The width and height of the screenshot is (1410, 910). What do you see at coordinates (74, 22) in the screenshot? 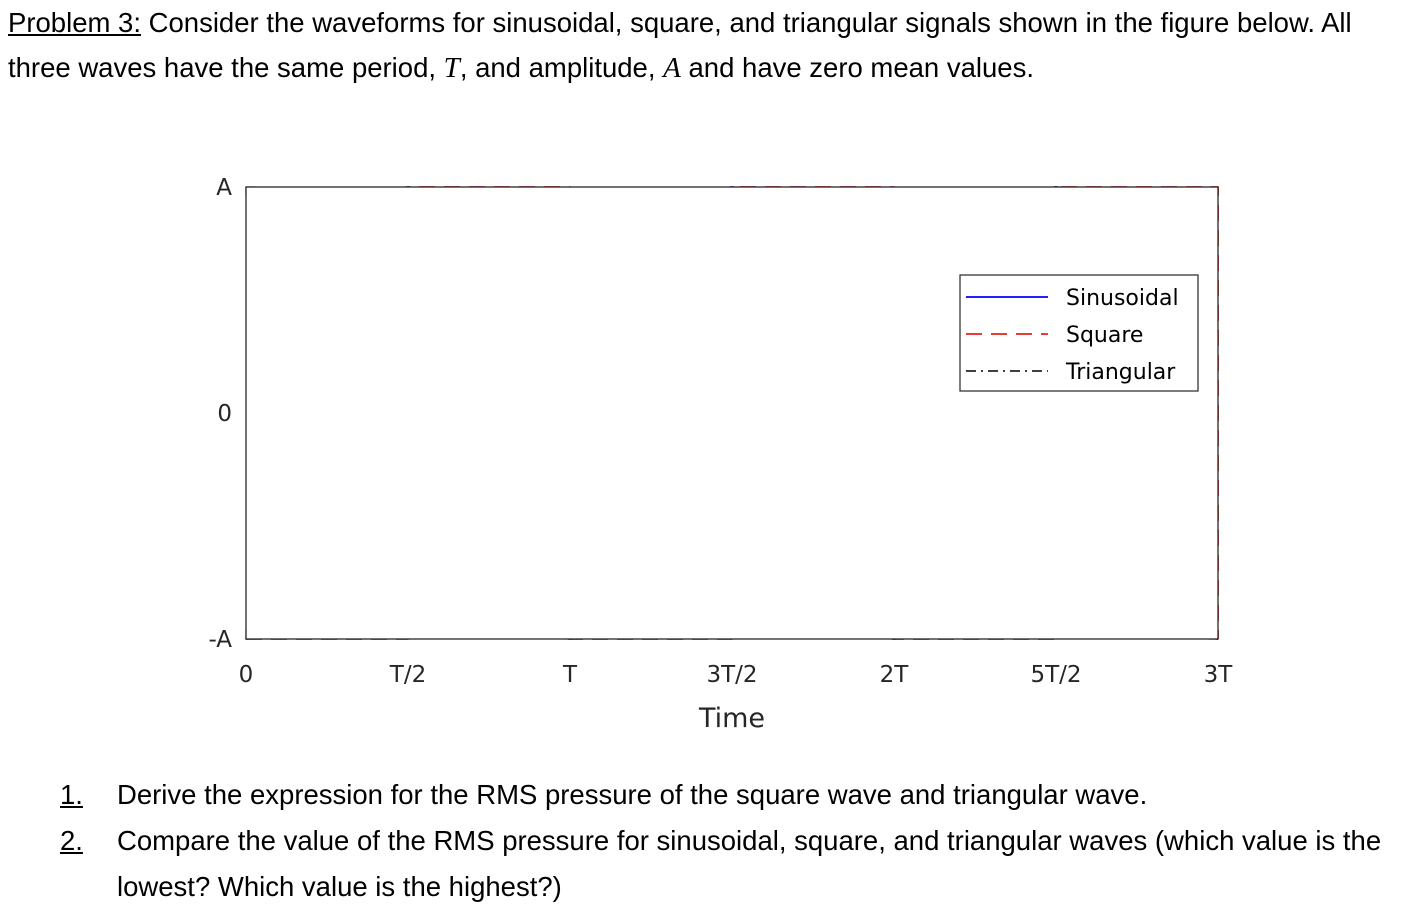
I see `problem-label: Problem 3:` at bounding box center [74, 22].